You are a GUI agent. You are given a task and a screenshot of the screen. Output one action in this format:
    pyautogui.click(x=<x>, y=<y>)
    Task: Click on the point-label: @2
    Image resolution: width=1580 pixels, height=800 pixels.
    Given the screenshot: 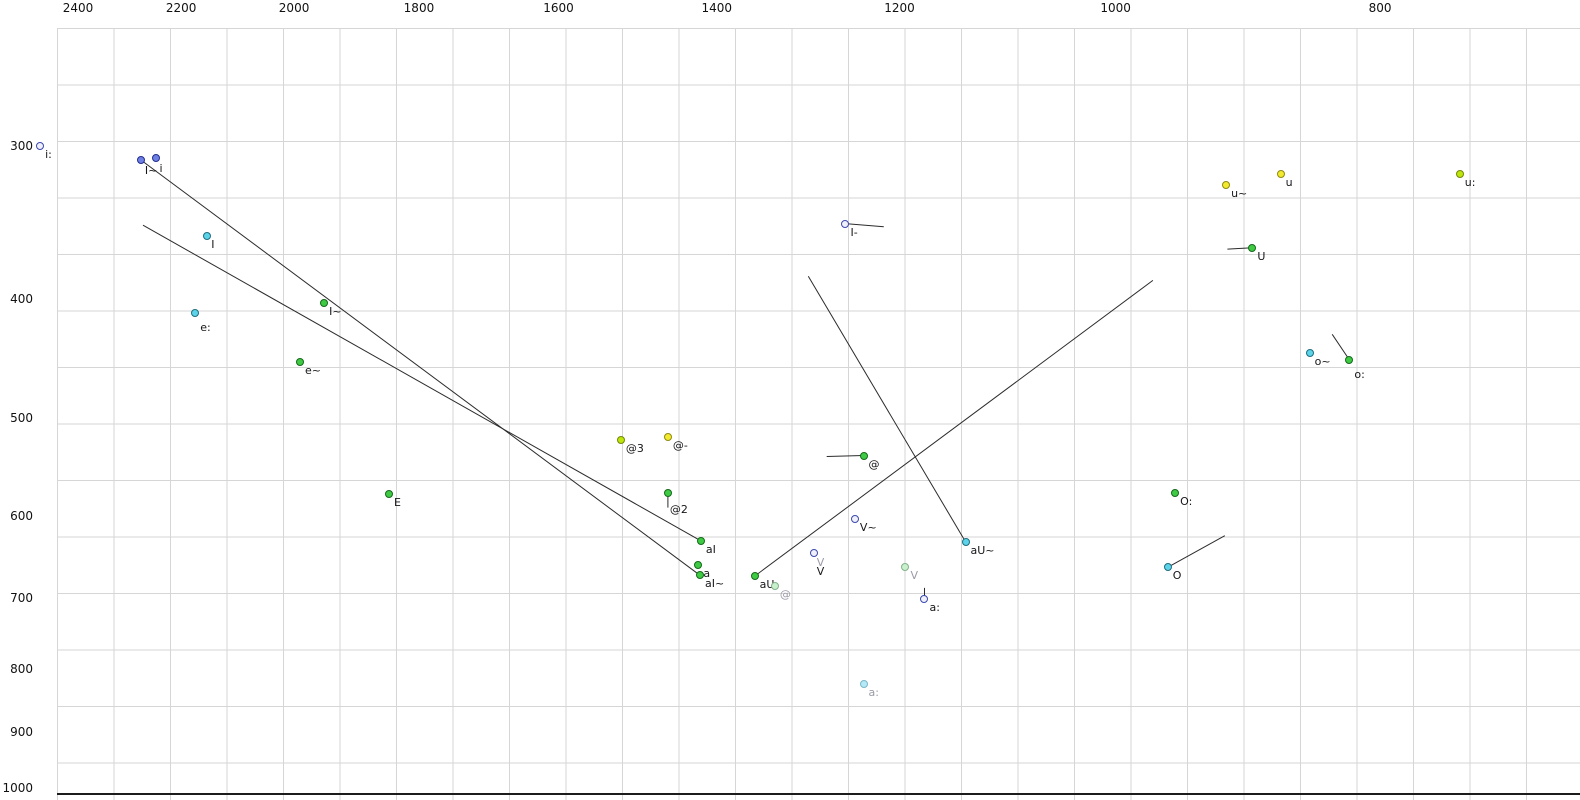 What is the action you would take?
    pyautogui.click(x=678, y=509)
    